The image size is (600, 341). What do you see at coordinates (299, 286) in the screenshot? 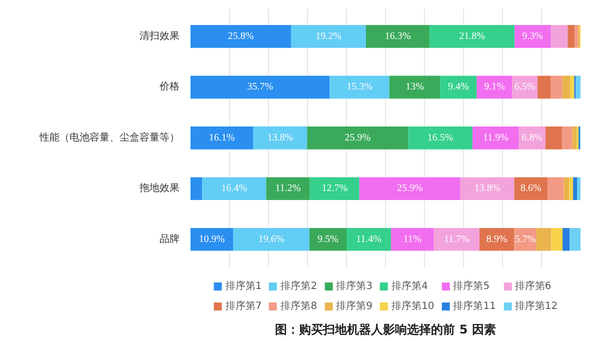
I see `legend-label: 排序第2` at bounding box center [299, 286].